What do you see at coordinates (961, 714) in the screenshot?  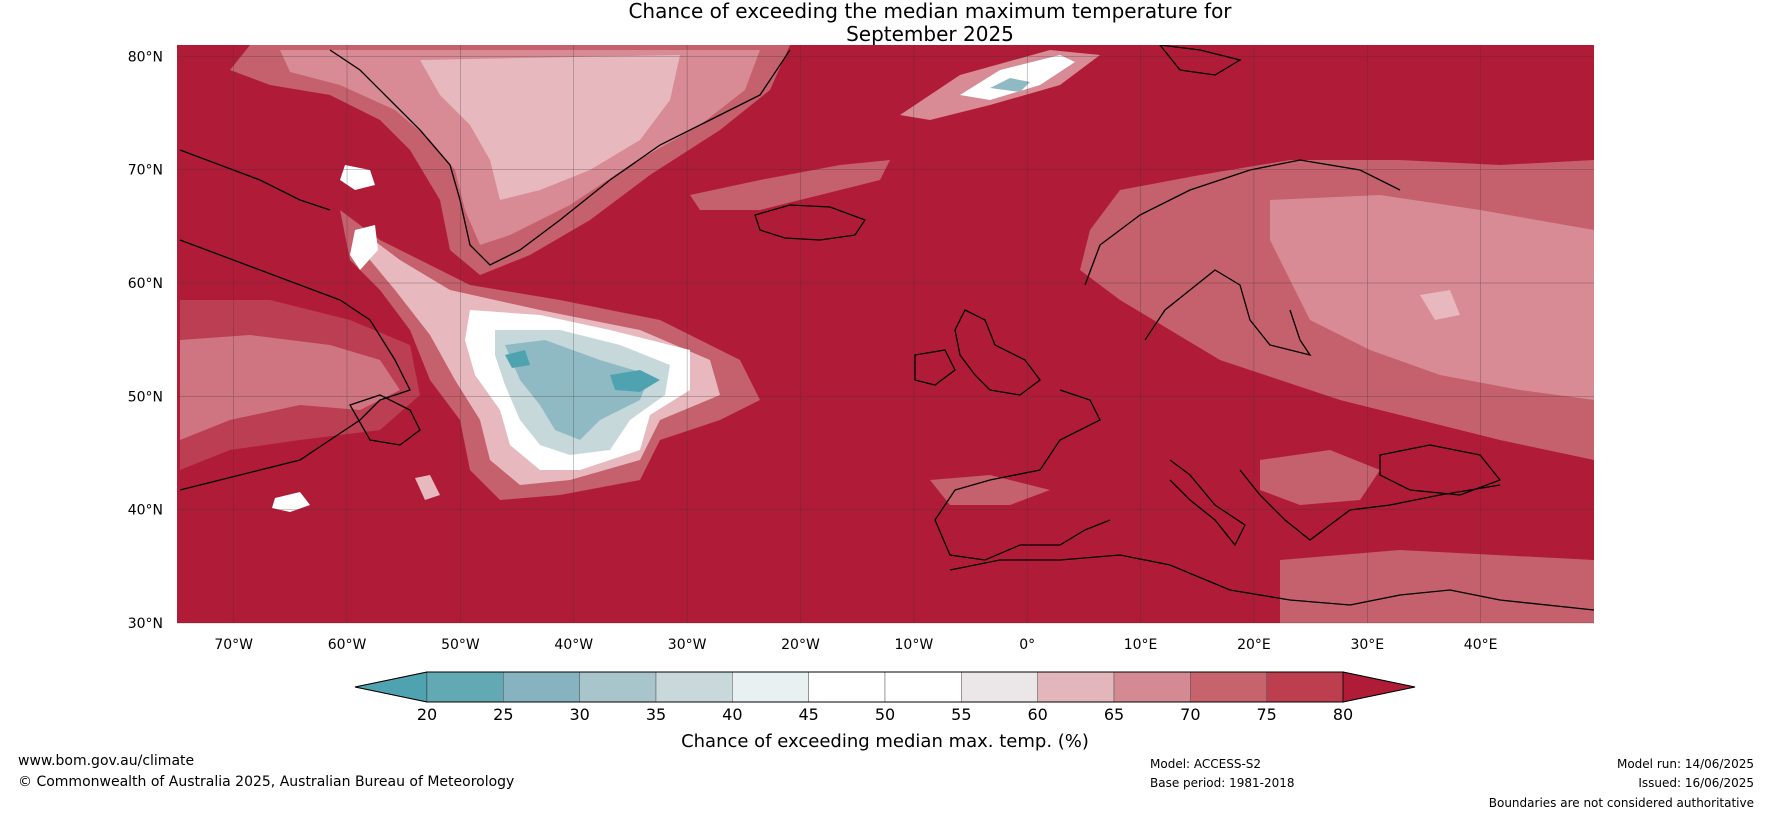 I see `colorbar-tick-label: 55` at bounding box center [961, 714].